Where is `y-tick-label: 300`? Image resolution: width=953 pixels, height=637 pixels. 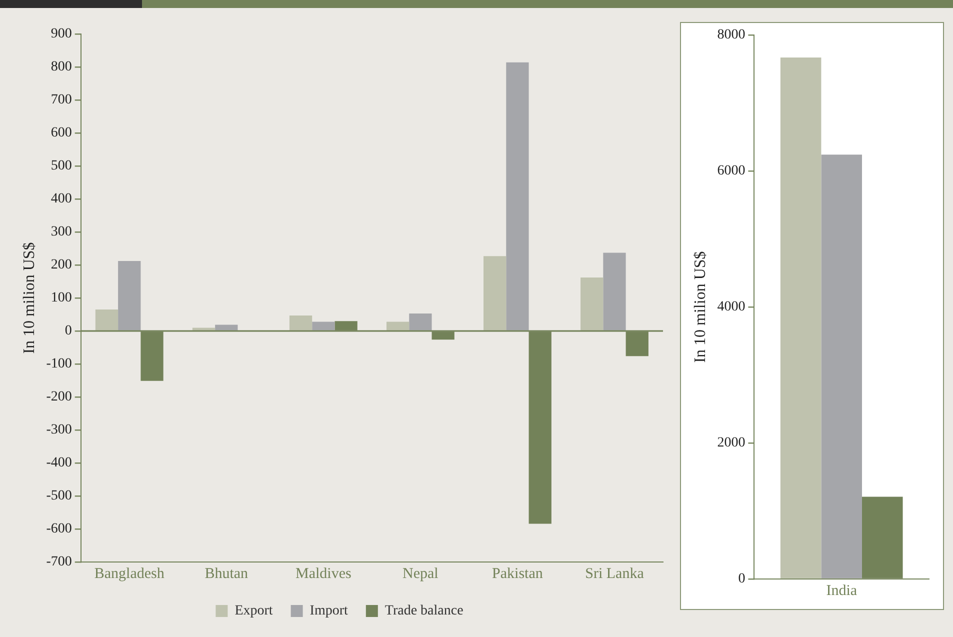 y-tick-label: 300 is located at coordinates (61, 232).